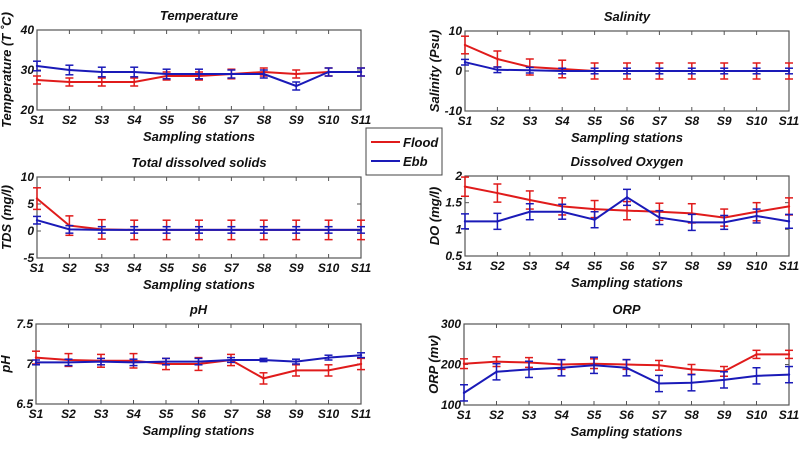  I want to click on y-tick-label: 0, so click(30, 231).